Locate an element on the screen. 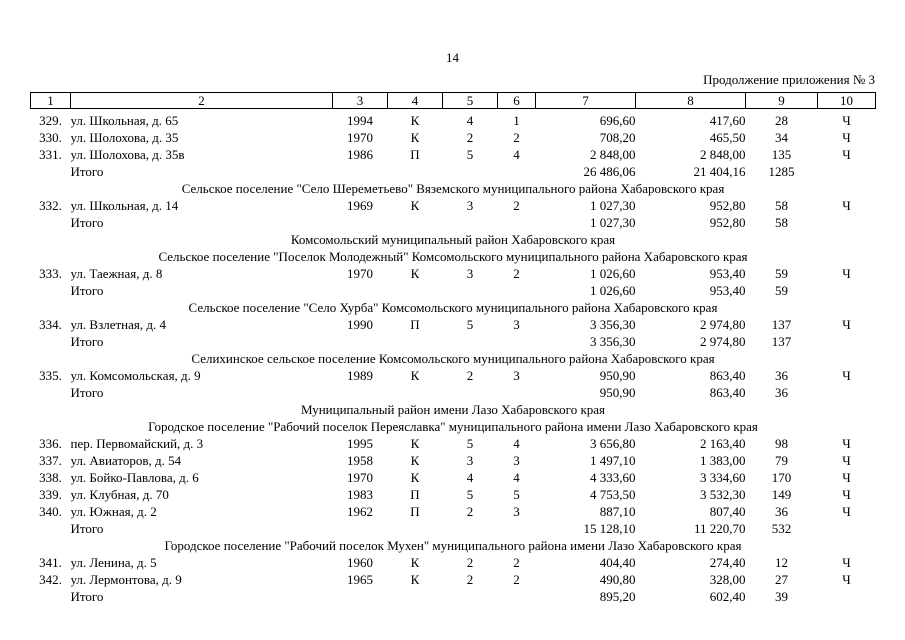 This screenshot has width=905, height=640. cell-col-7: 1 027,30 is located at coordinates (613, 205).